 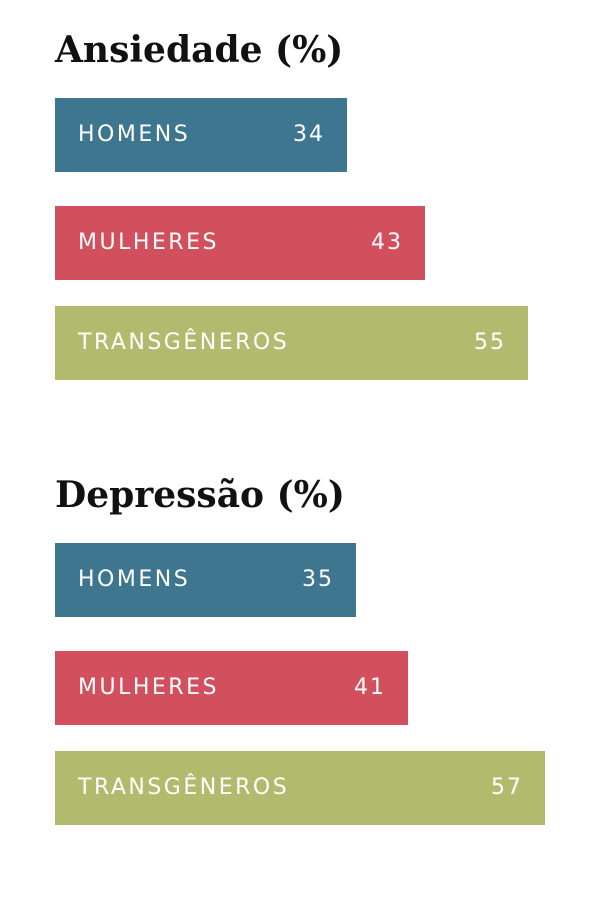 I want to click on bar-value-label: 41, so click(x=370, y=687).